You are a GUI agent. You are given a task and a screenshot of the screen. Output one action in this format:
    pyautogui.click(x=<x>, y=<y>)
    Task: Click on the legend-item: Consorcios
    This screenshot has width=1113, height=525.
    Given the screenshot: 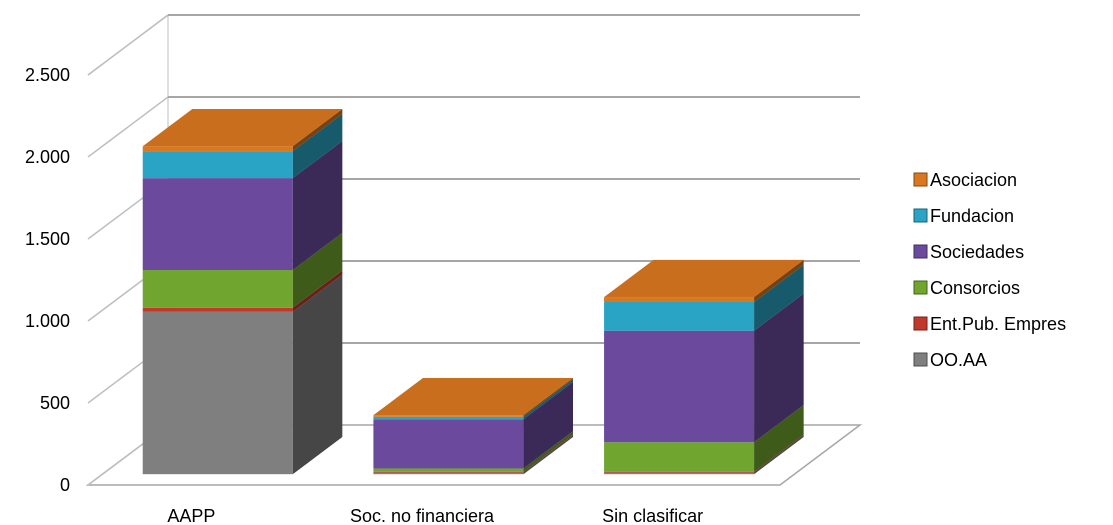 What is the action you would take?
    pyautogui.click(x=966, y=288)
    